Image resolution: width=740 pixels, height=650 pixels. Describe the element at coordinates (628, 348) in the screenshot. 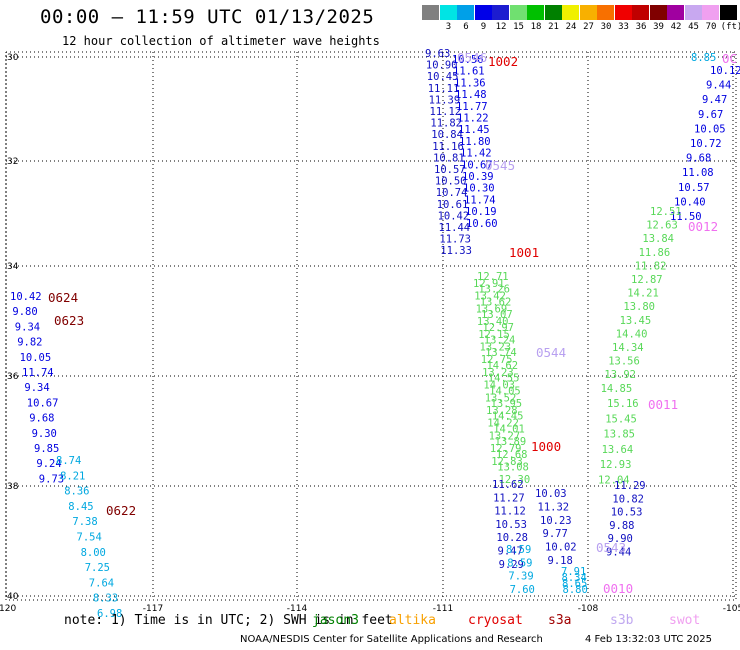

I see `wave-height-label: 14.34` at that location.